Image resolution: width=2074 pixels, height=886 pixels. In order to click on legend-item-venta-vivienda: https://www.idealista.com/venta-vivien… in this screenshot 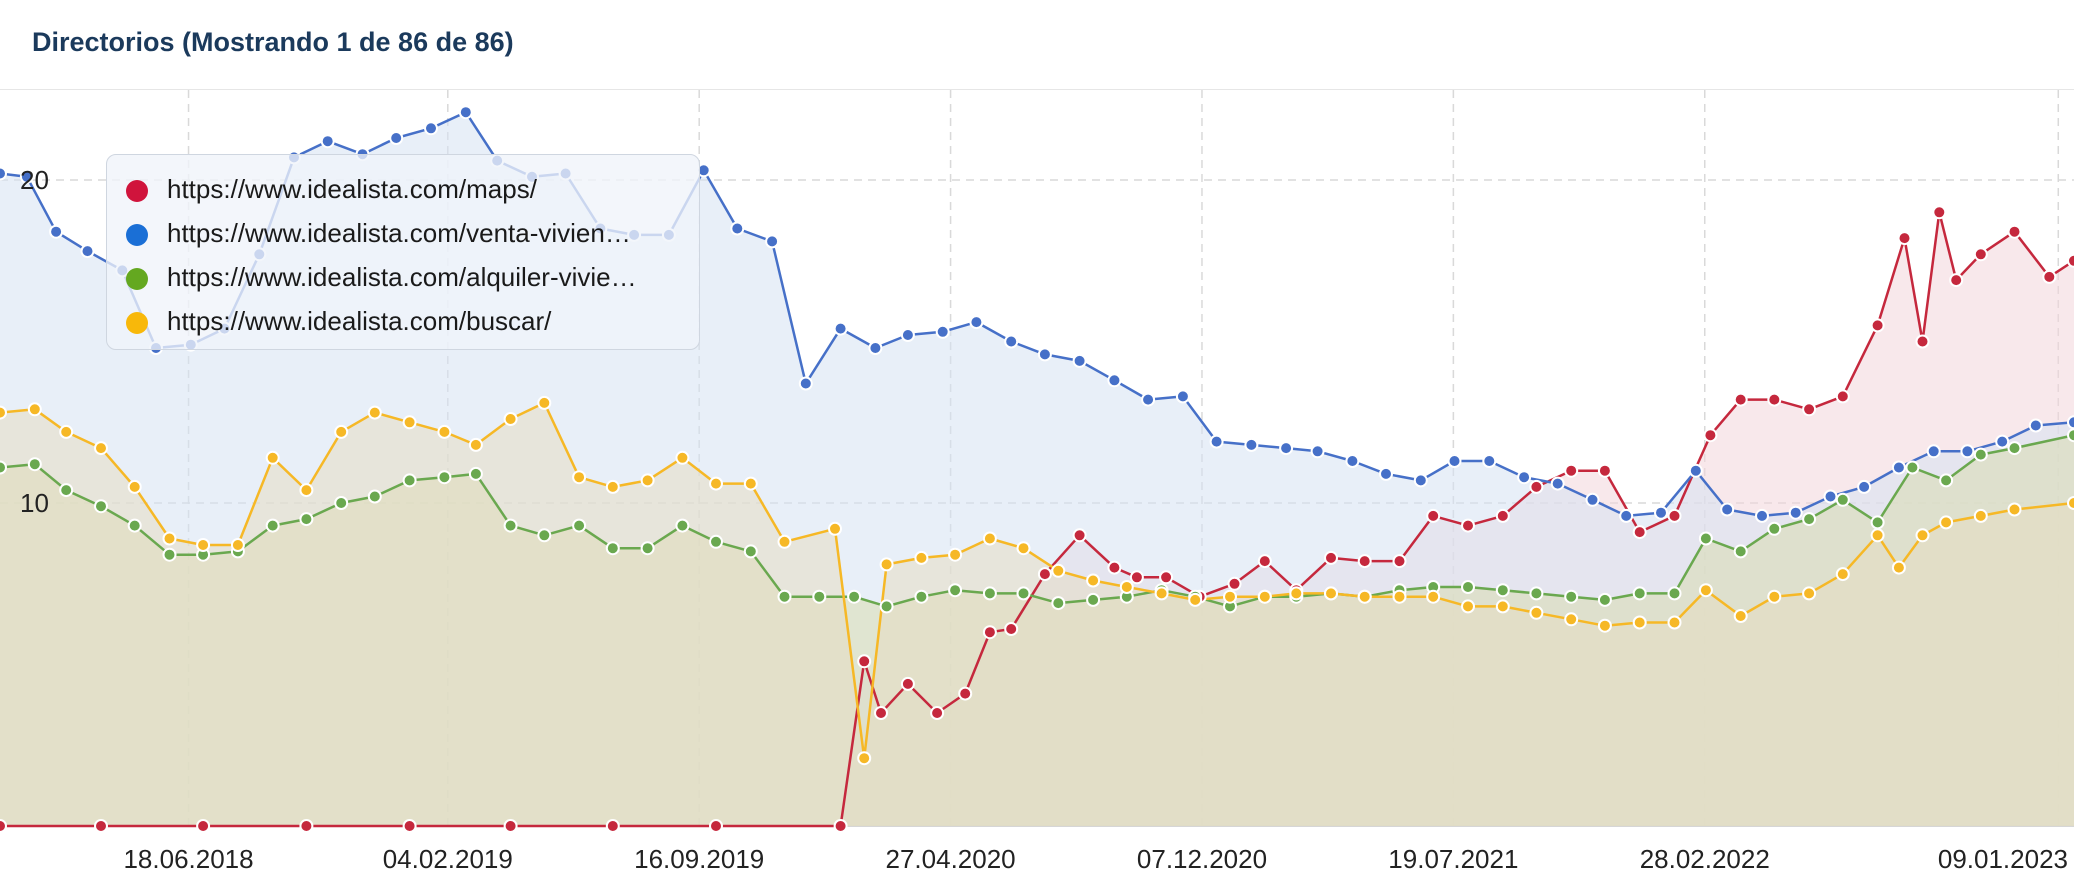, I will do `click(403, 235)`.